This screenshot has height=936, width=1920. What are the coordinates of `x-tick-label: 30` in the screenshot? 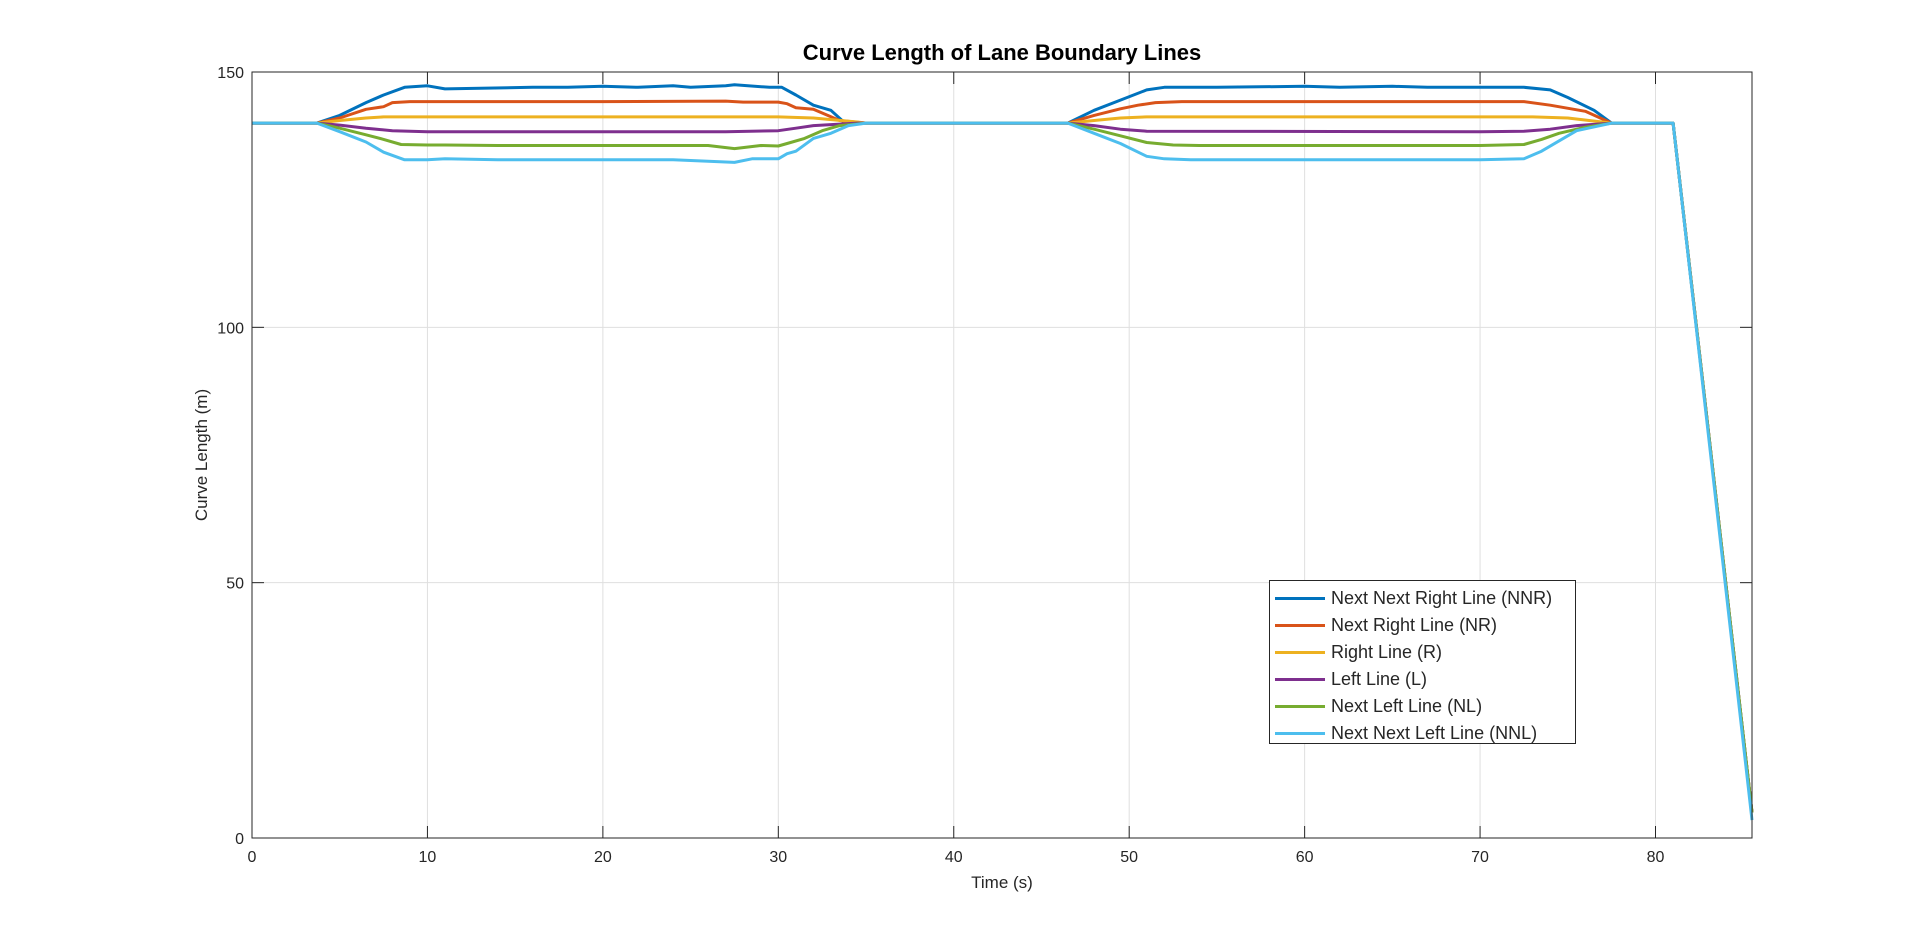 It's located at (778, 857).